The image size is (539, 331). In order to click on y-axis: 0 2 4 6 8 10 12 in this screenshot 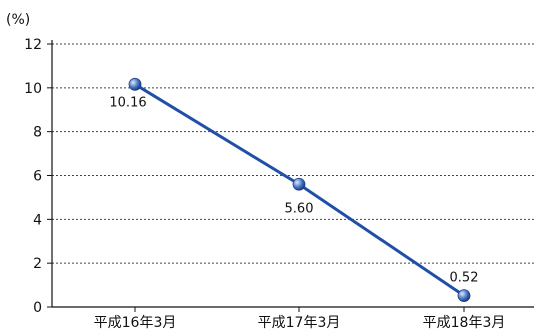, I will do `click(38, 176)`.